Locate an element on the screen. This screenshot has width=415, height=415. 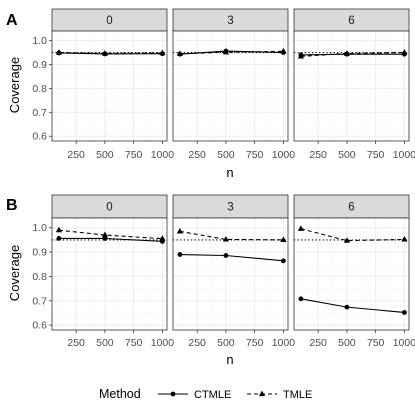
legend: Method CTMLE TMLE is located at coordinates (205, 394).